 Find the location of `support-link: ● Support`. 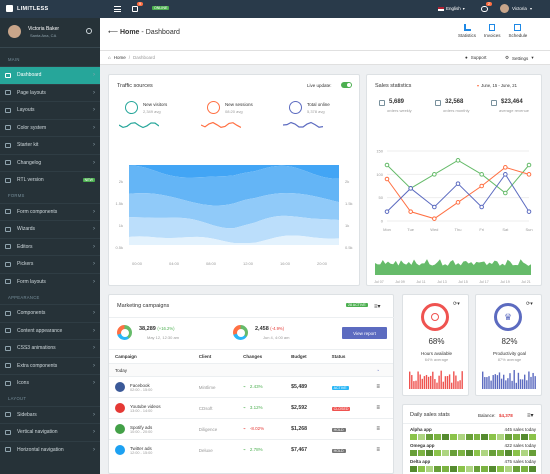

support-link: ● Support is located at coordinates (475, 57).